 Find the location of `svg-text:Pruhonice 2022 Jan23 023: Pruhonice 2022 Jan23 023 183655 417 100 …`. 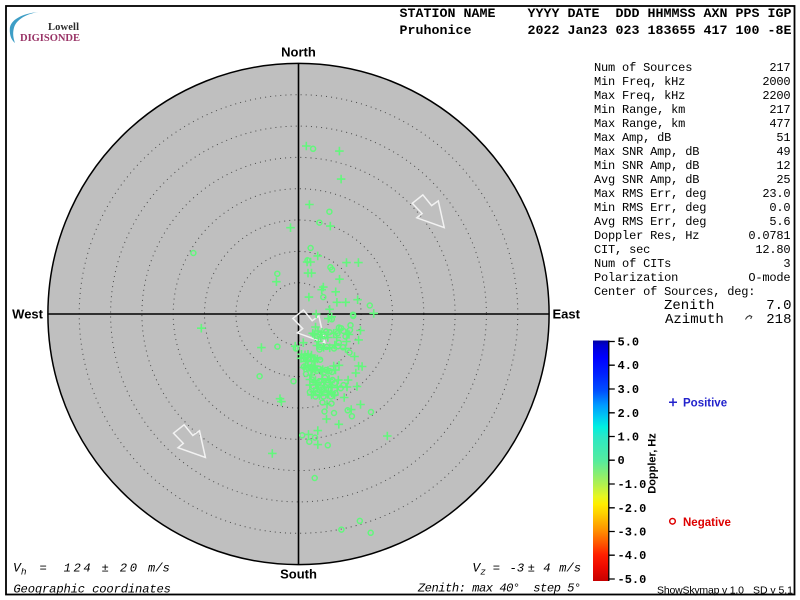

svg-text:Pruhonice 2022 Jan23 023: Pruhonice 2022 Jan23 023 183655 417 100 … is located at coordinates (596, 30).